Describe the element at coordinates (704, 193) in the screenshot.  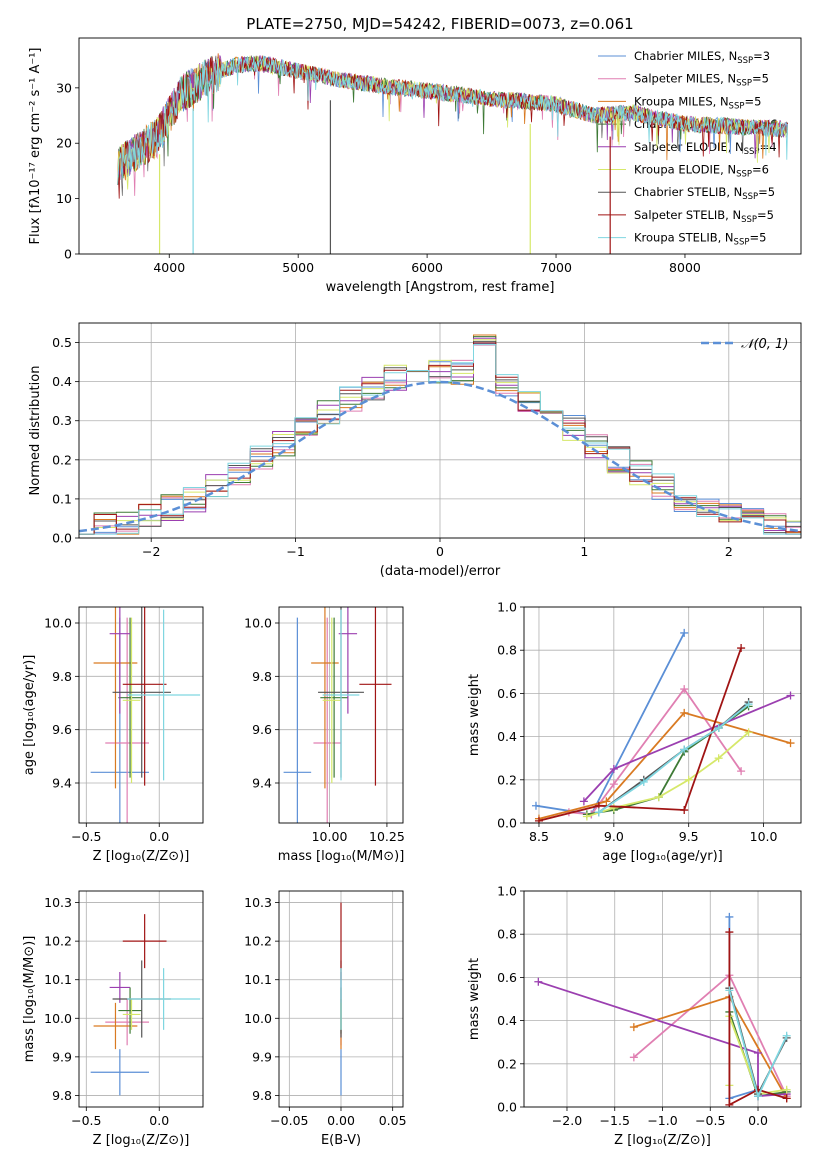
I see `legend-label: Chabrier STELIB, NSSP=5` at that location.